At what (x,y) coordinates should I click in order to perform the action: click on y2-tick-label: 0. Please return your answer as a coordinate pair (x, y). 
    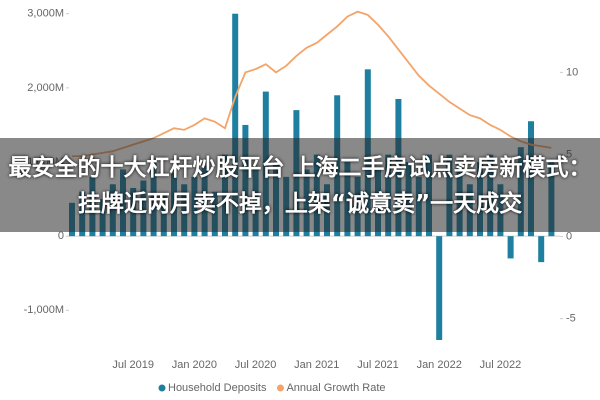
    Looking at the image, I should click on (569, 236).